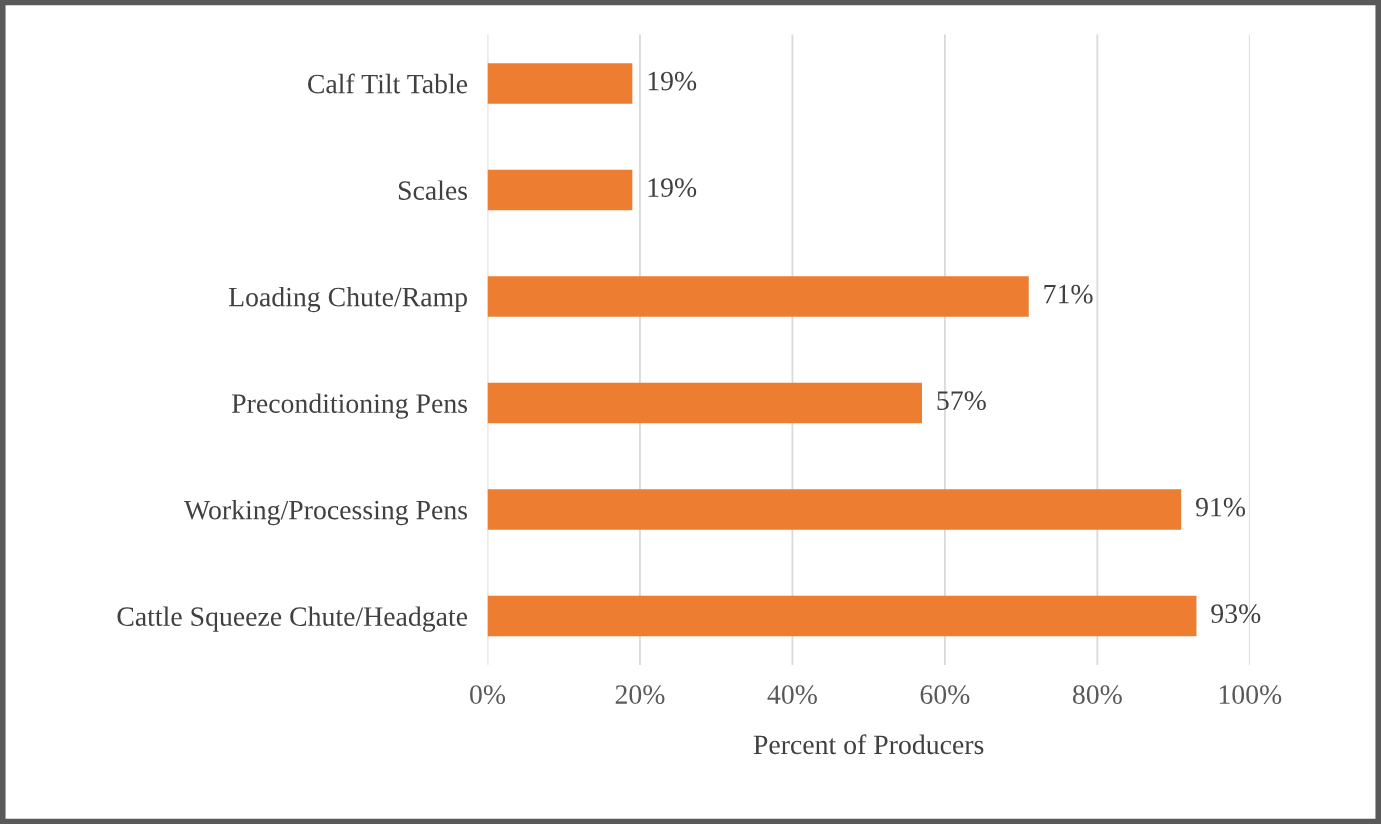  I want to click on data-label: 91%, so click(1220, 507).